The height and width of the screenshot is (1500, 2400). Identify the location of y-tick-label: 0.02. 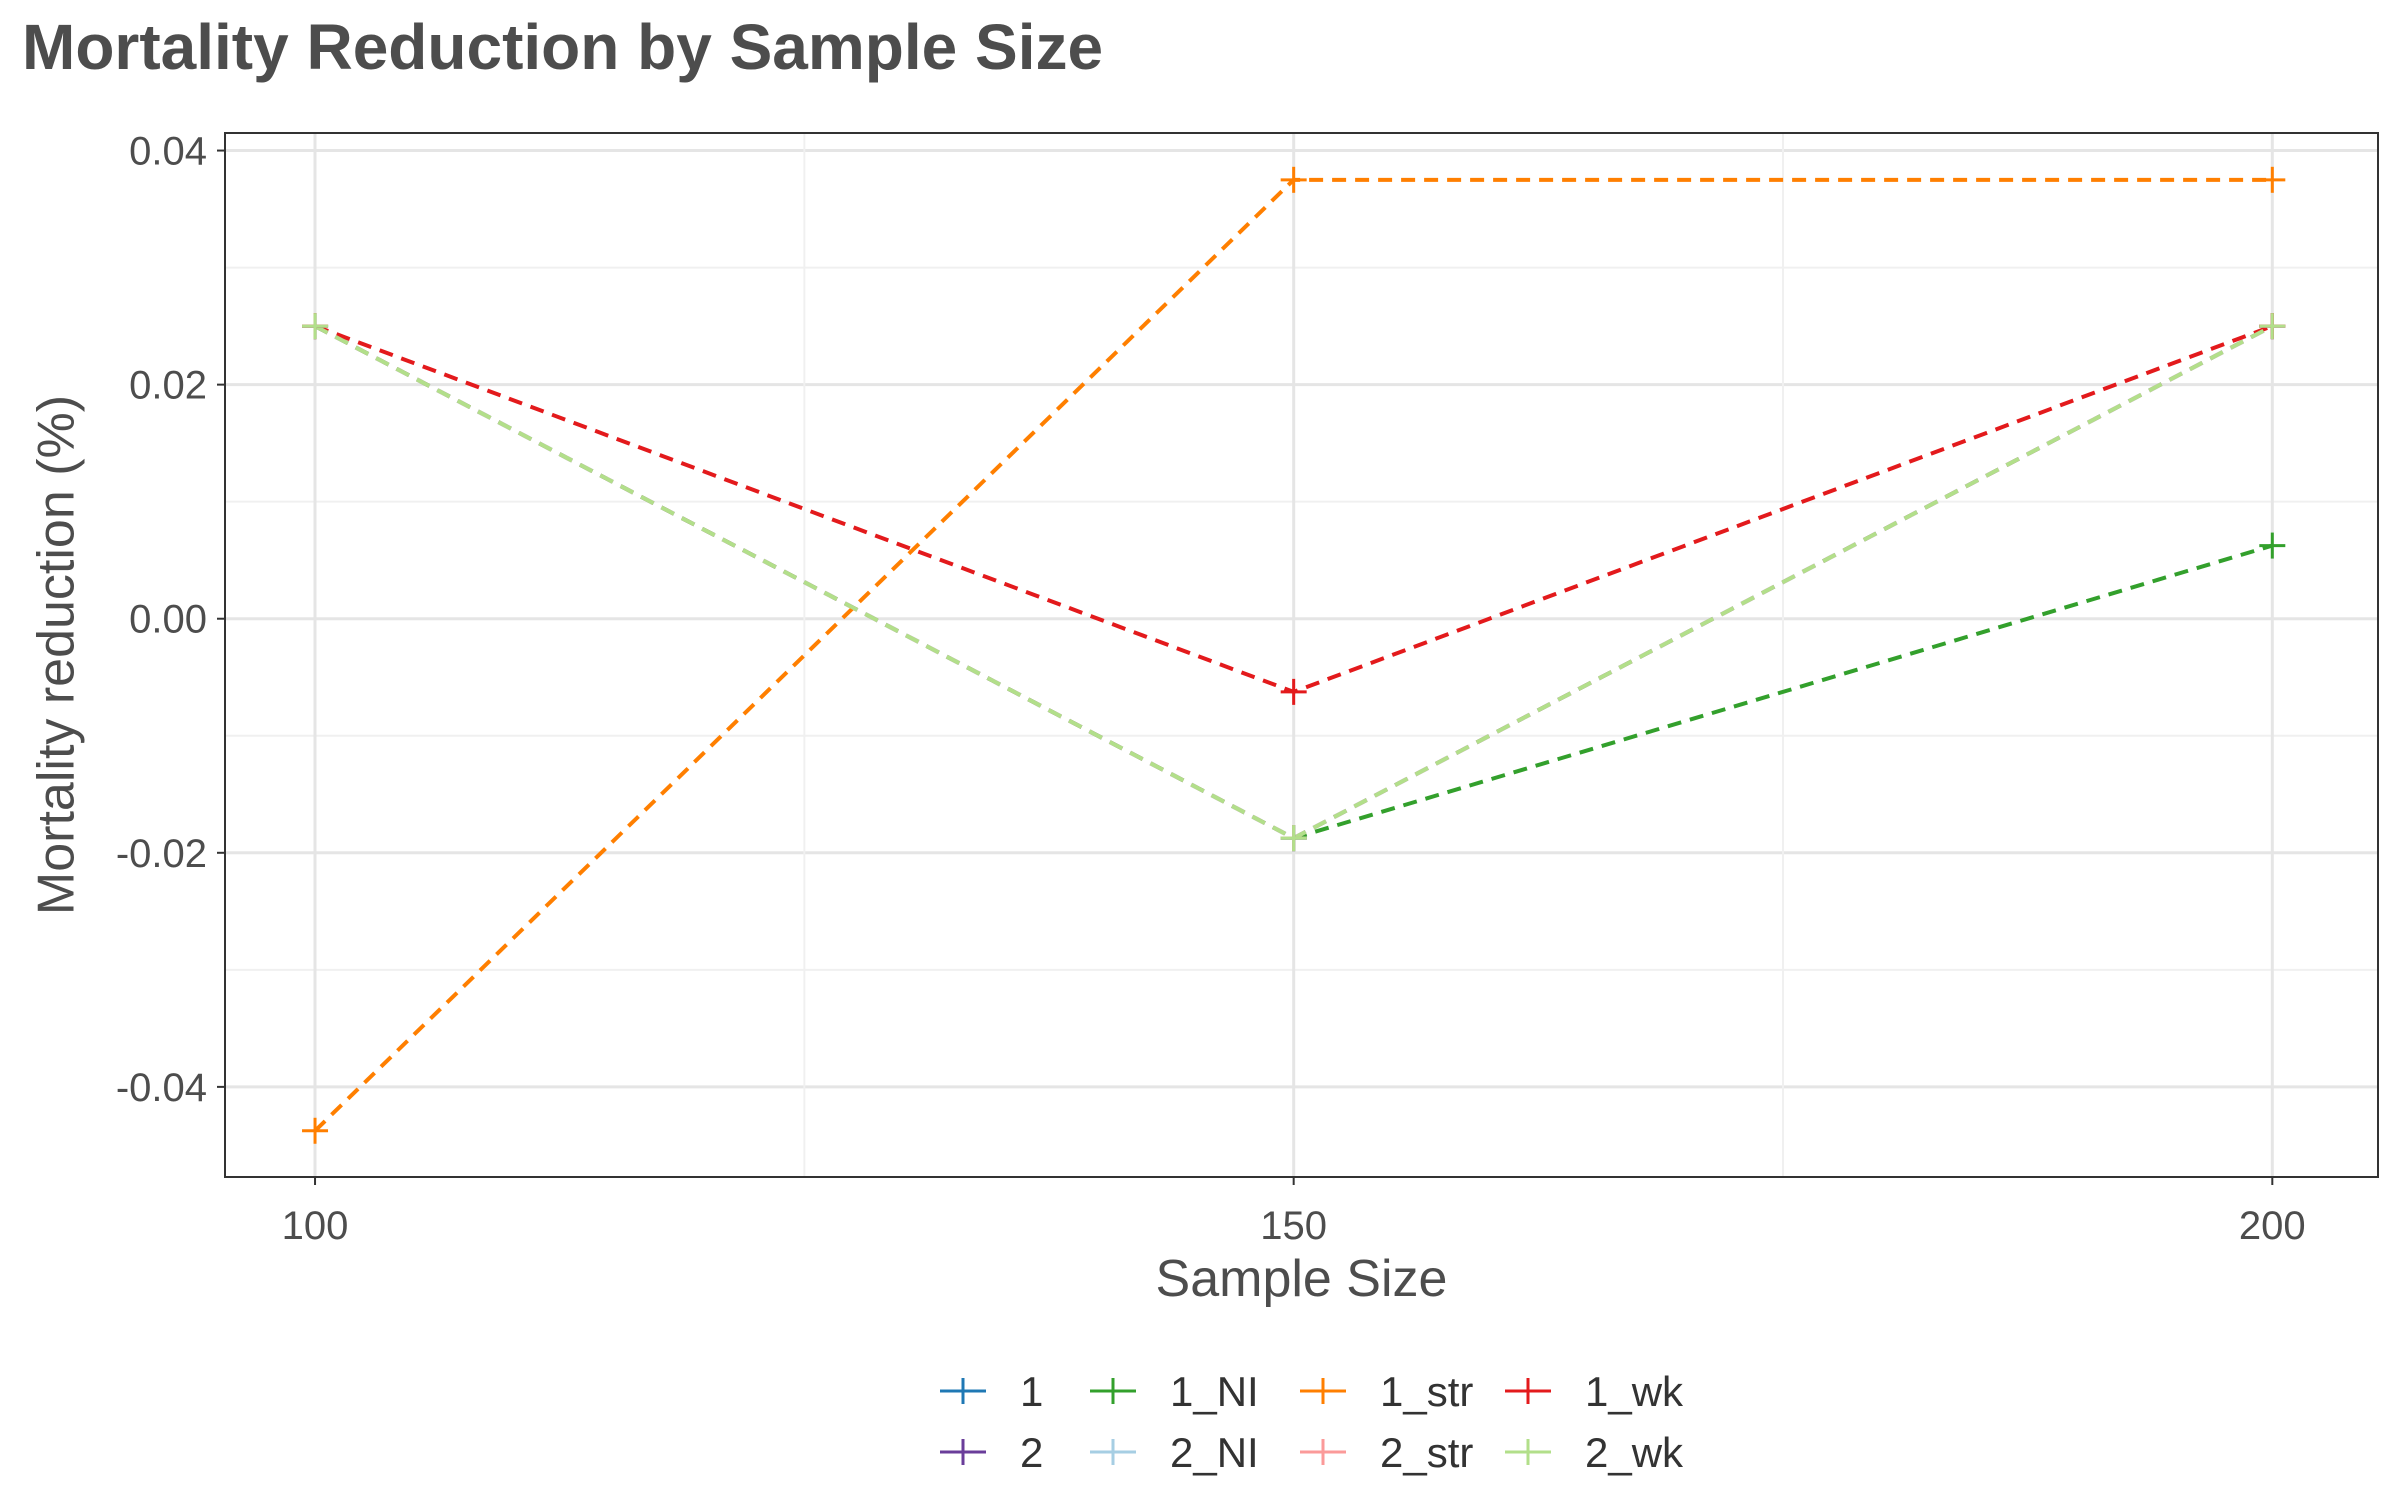
(168, 386).